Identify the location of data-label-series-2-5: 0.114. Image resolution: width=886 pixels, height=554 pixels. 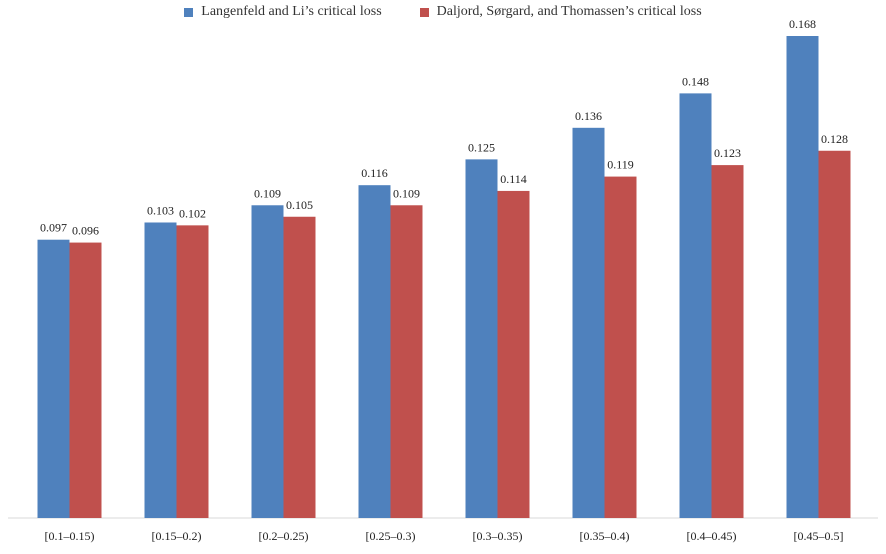
(513, 179).